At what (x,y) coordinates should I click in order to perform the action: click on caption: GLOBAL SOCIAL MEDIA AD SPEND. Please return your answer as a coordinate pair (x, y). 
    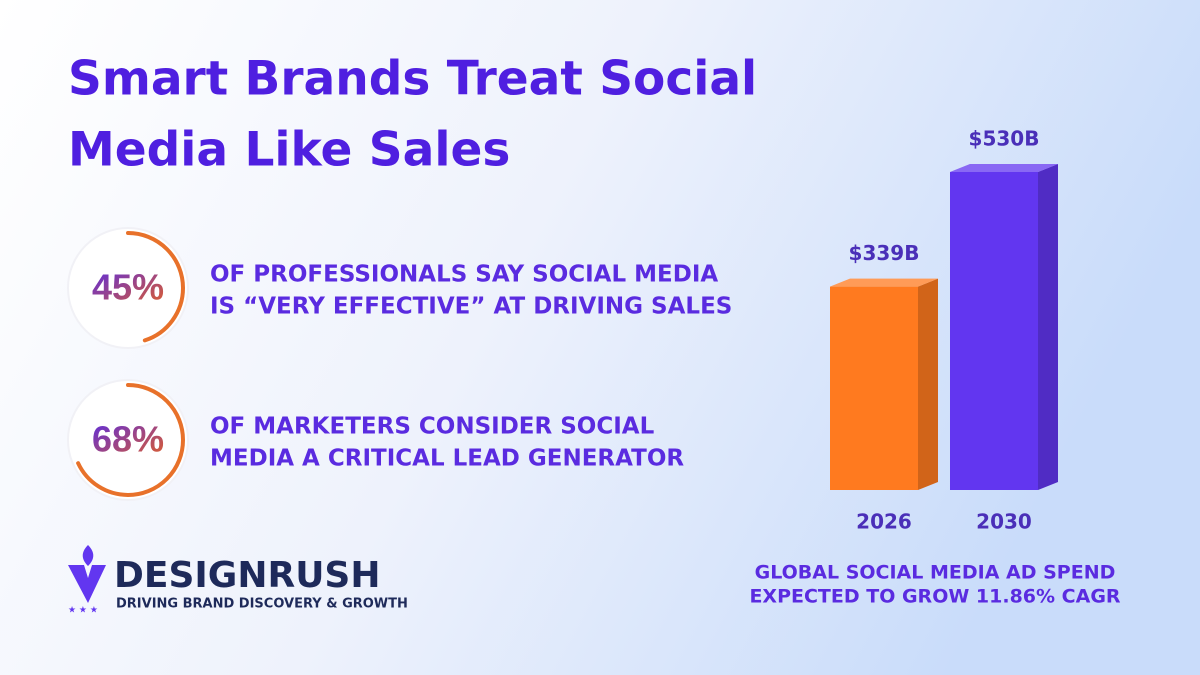
    Looking at the image, I should click on (935, 573).